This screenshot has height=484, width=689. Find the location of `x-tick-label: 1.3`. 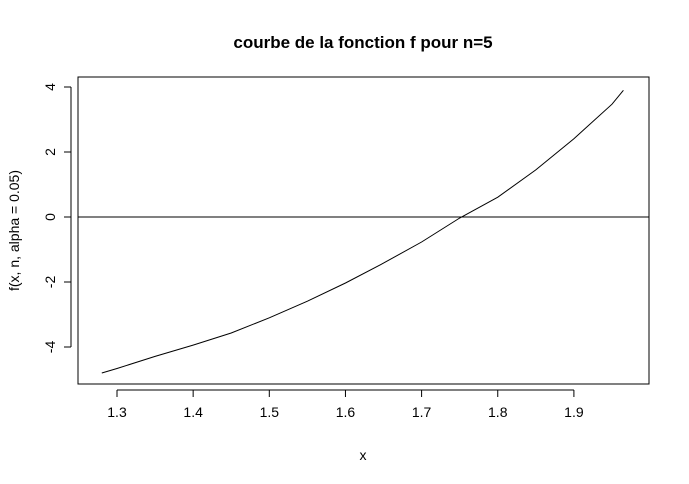

x-tick-label: 1.3 is located at coordinates (117, 412).